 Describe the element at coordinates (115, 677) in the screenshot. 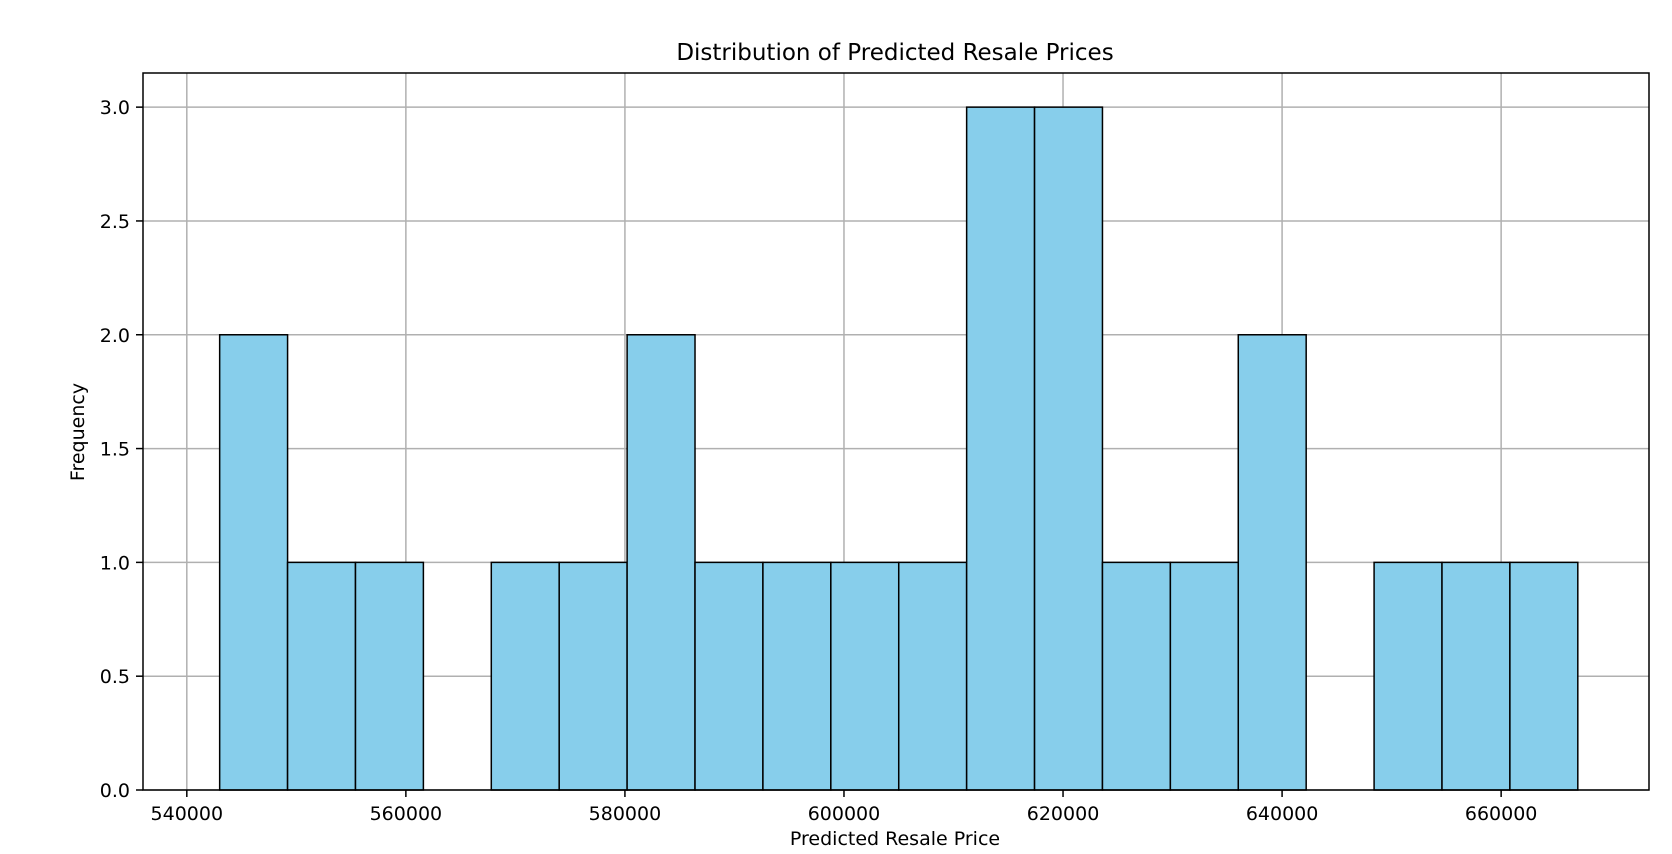

I see `y-tick-label: 0.5` at that location.